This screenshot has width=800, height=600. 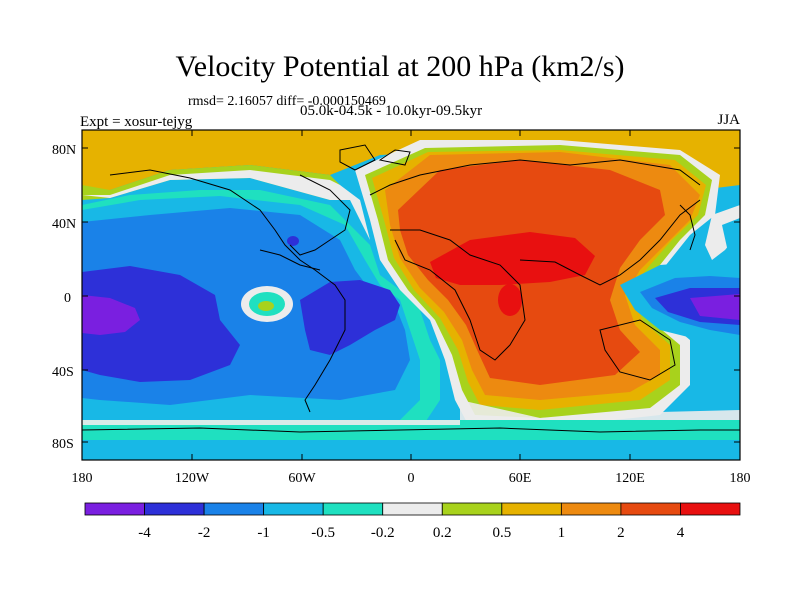 What do you see at coordinates (82, 478) in the screenshot?
I see `lon-label-180w: 180` at bounding box center [82, 478].